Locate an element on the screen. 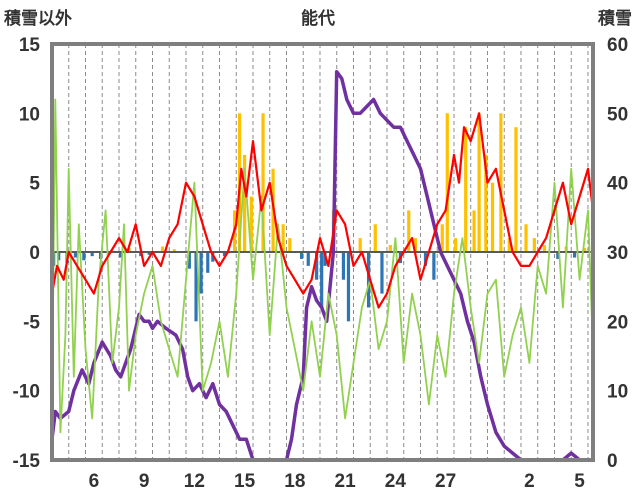  x-tick-label: 5 is located at coordinates (579, 481).